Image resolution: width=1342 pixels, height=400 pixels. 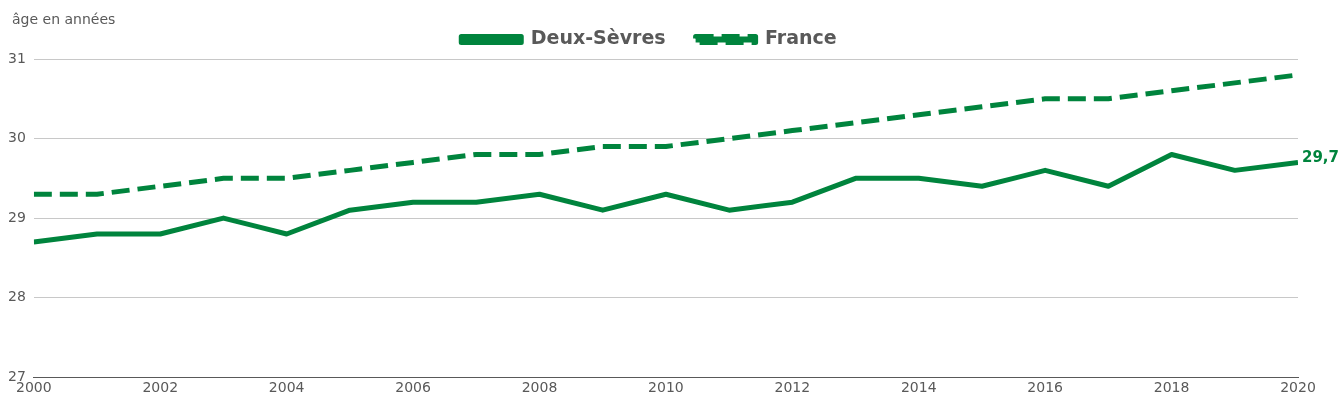 What do you see at coordinates (413, 387) in the screenshot?
I see `x-tick-label: 2006` at bounding box center [413, 387].